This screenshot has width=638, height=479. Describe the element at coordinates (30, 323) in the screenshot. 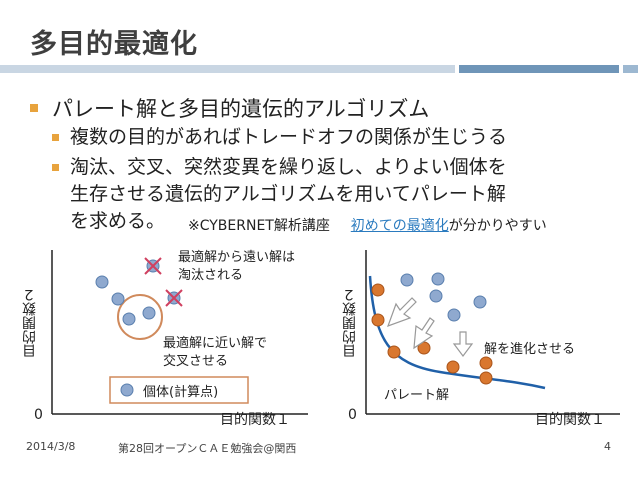

I see `left-y-label: 目的関数２` at that location.